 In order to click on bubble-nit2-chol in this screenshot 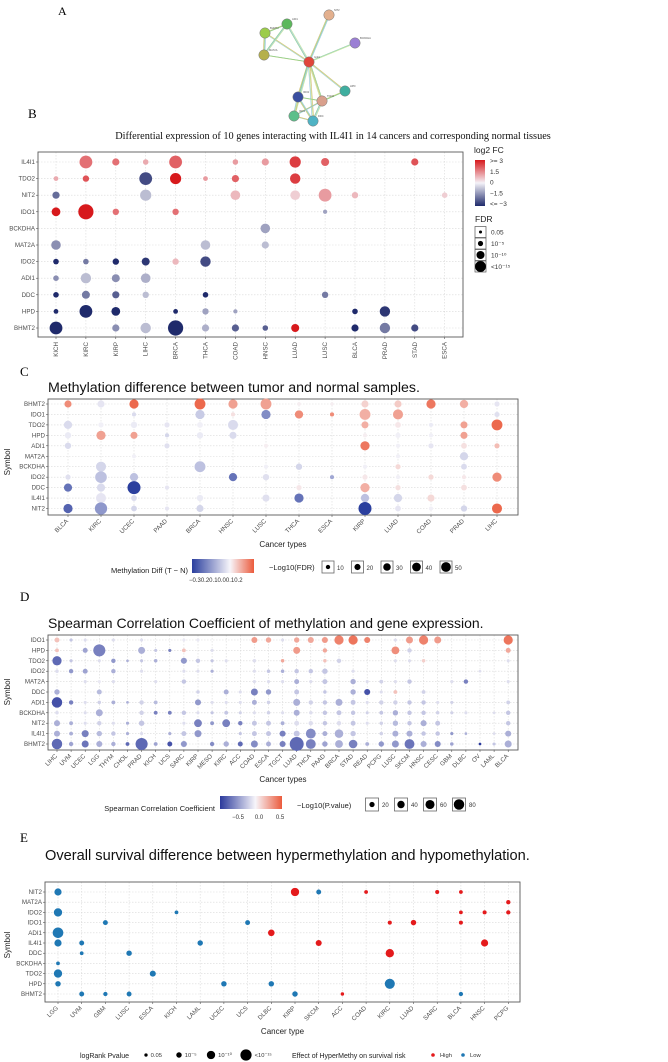, I will do `click(127, 723)`.